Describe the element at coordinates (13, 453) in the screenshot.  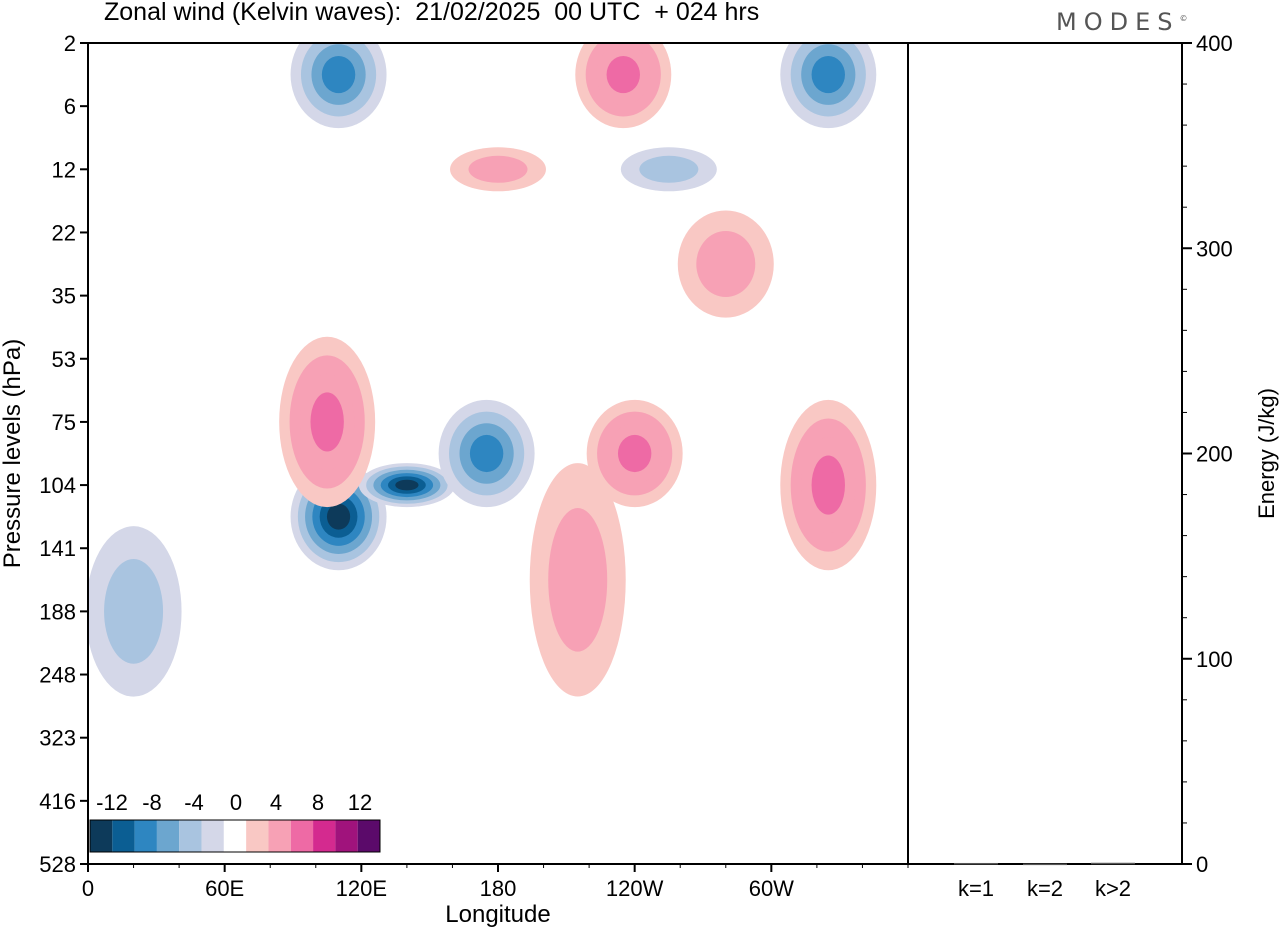
I see `y-axis-label: Pressure levels (hPa)` at that location.